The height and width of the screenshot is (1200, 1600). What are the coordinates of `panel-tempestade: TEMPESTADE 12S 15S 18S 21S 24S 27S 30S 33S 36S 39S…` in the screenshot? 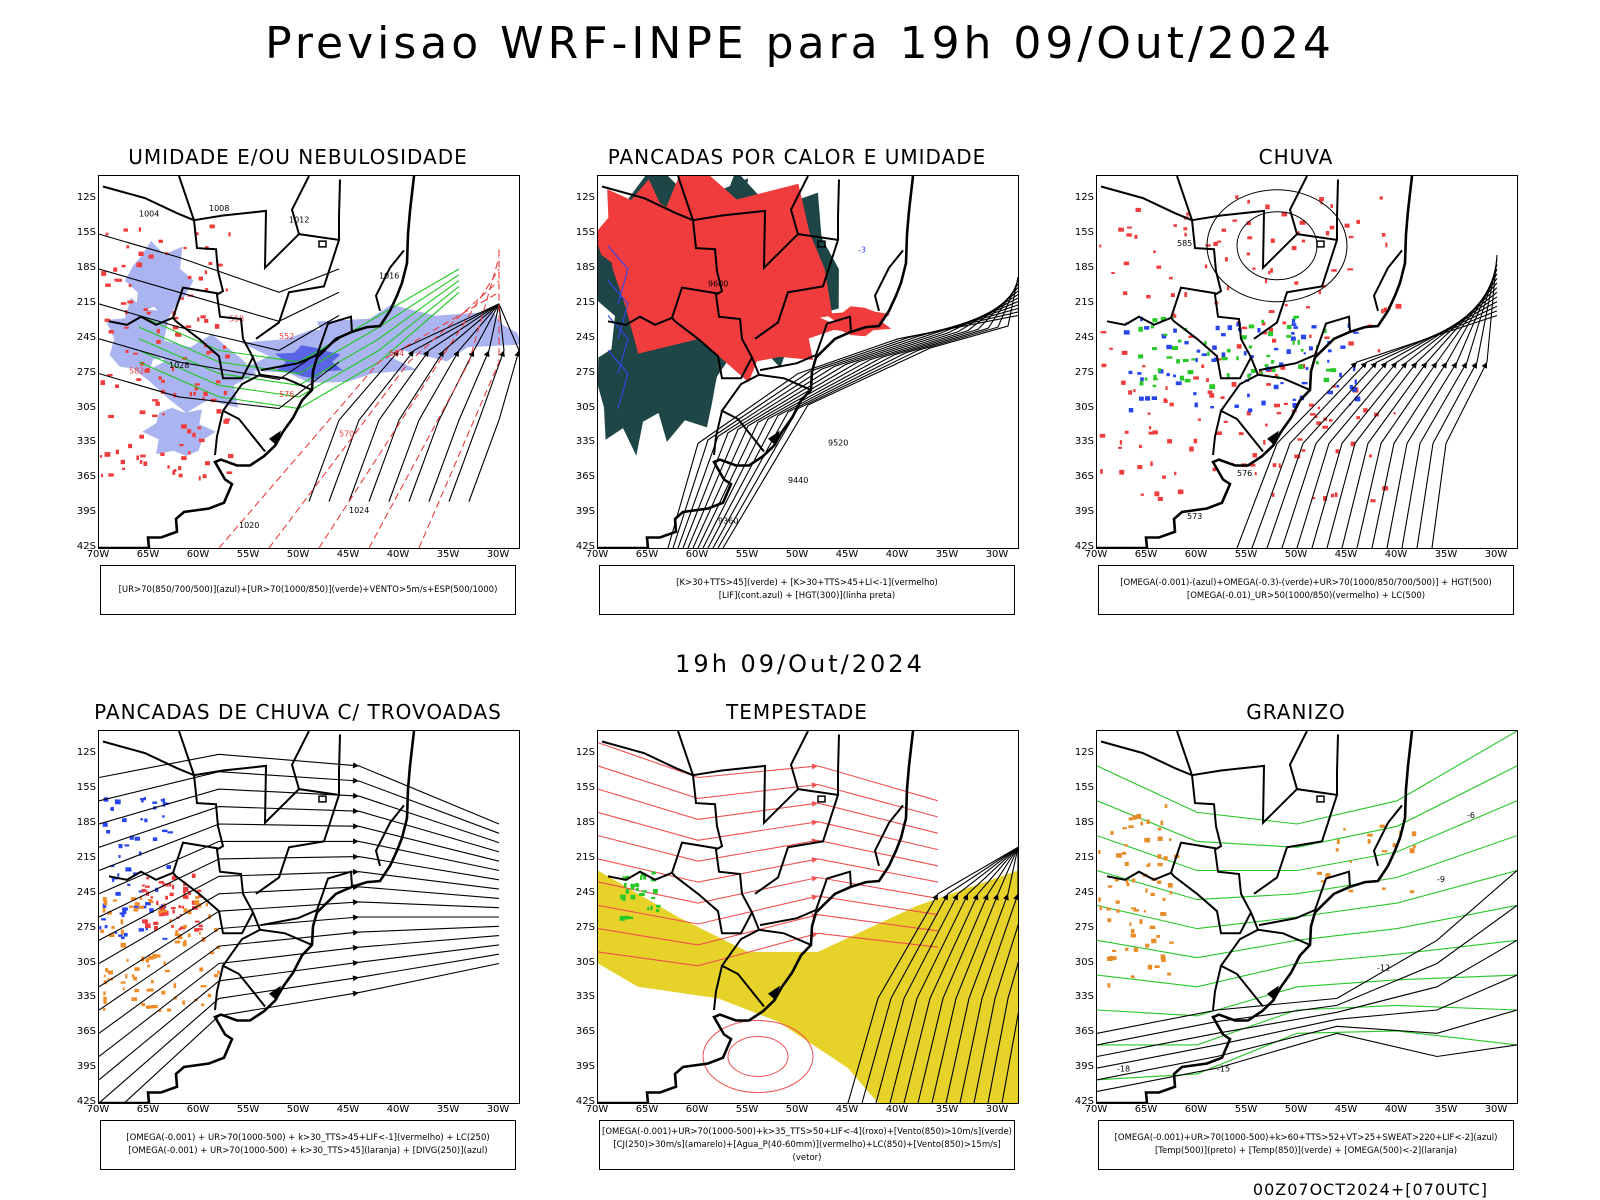 It's located at (797, 940).